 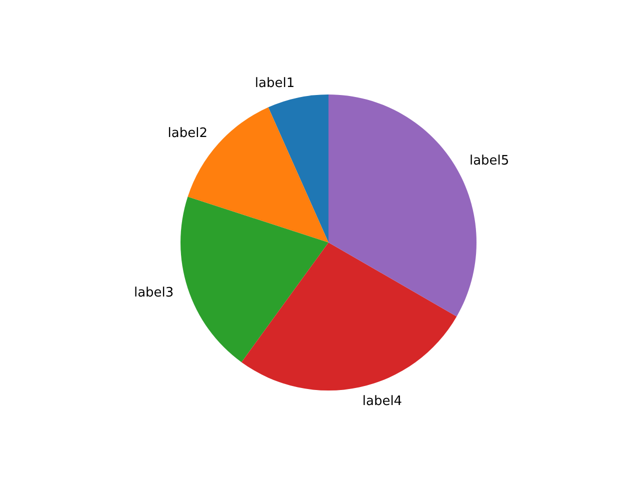 I want to click on slice-label: label3, so click(x=154, y=292).